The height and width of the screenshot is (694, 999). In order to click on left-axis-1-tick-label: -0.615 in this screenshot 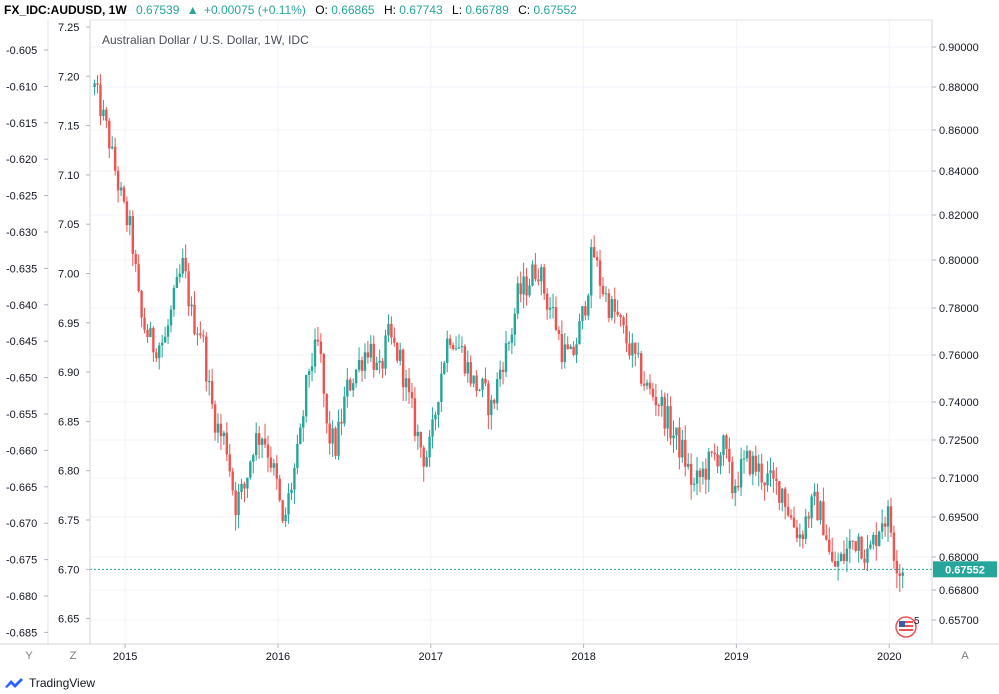, I will do `click(21, 124)`.